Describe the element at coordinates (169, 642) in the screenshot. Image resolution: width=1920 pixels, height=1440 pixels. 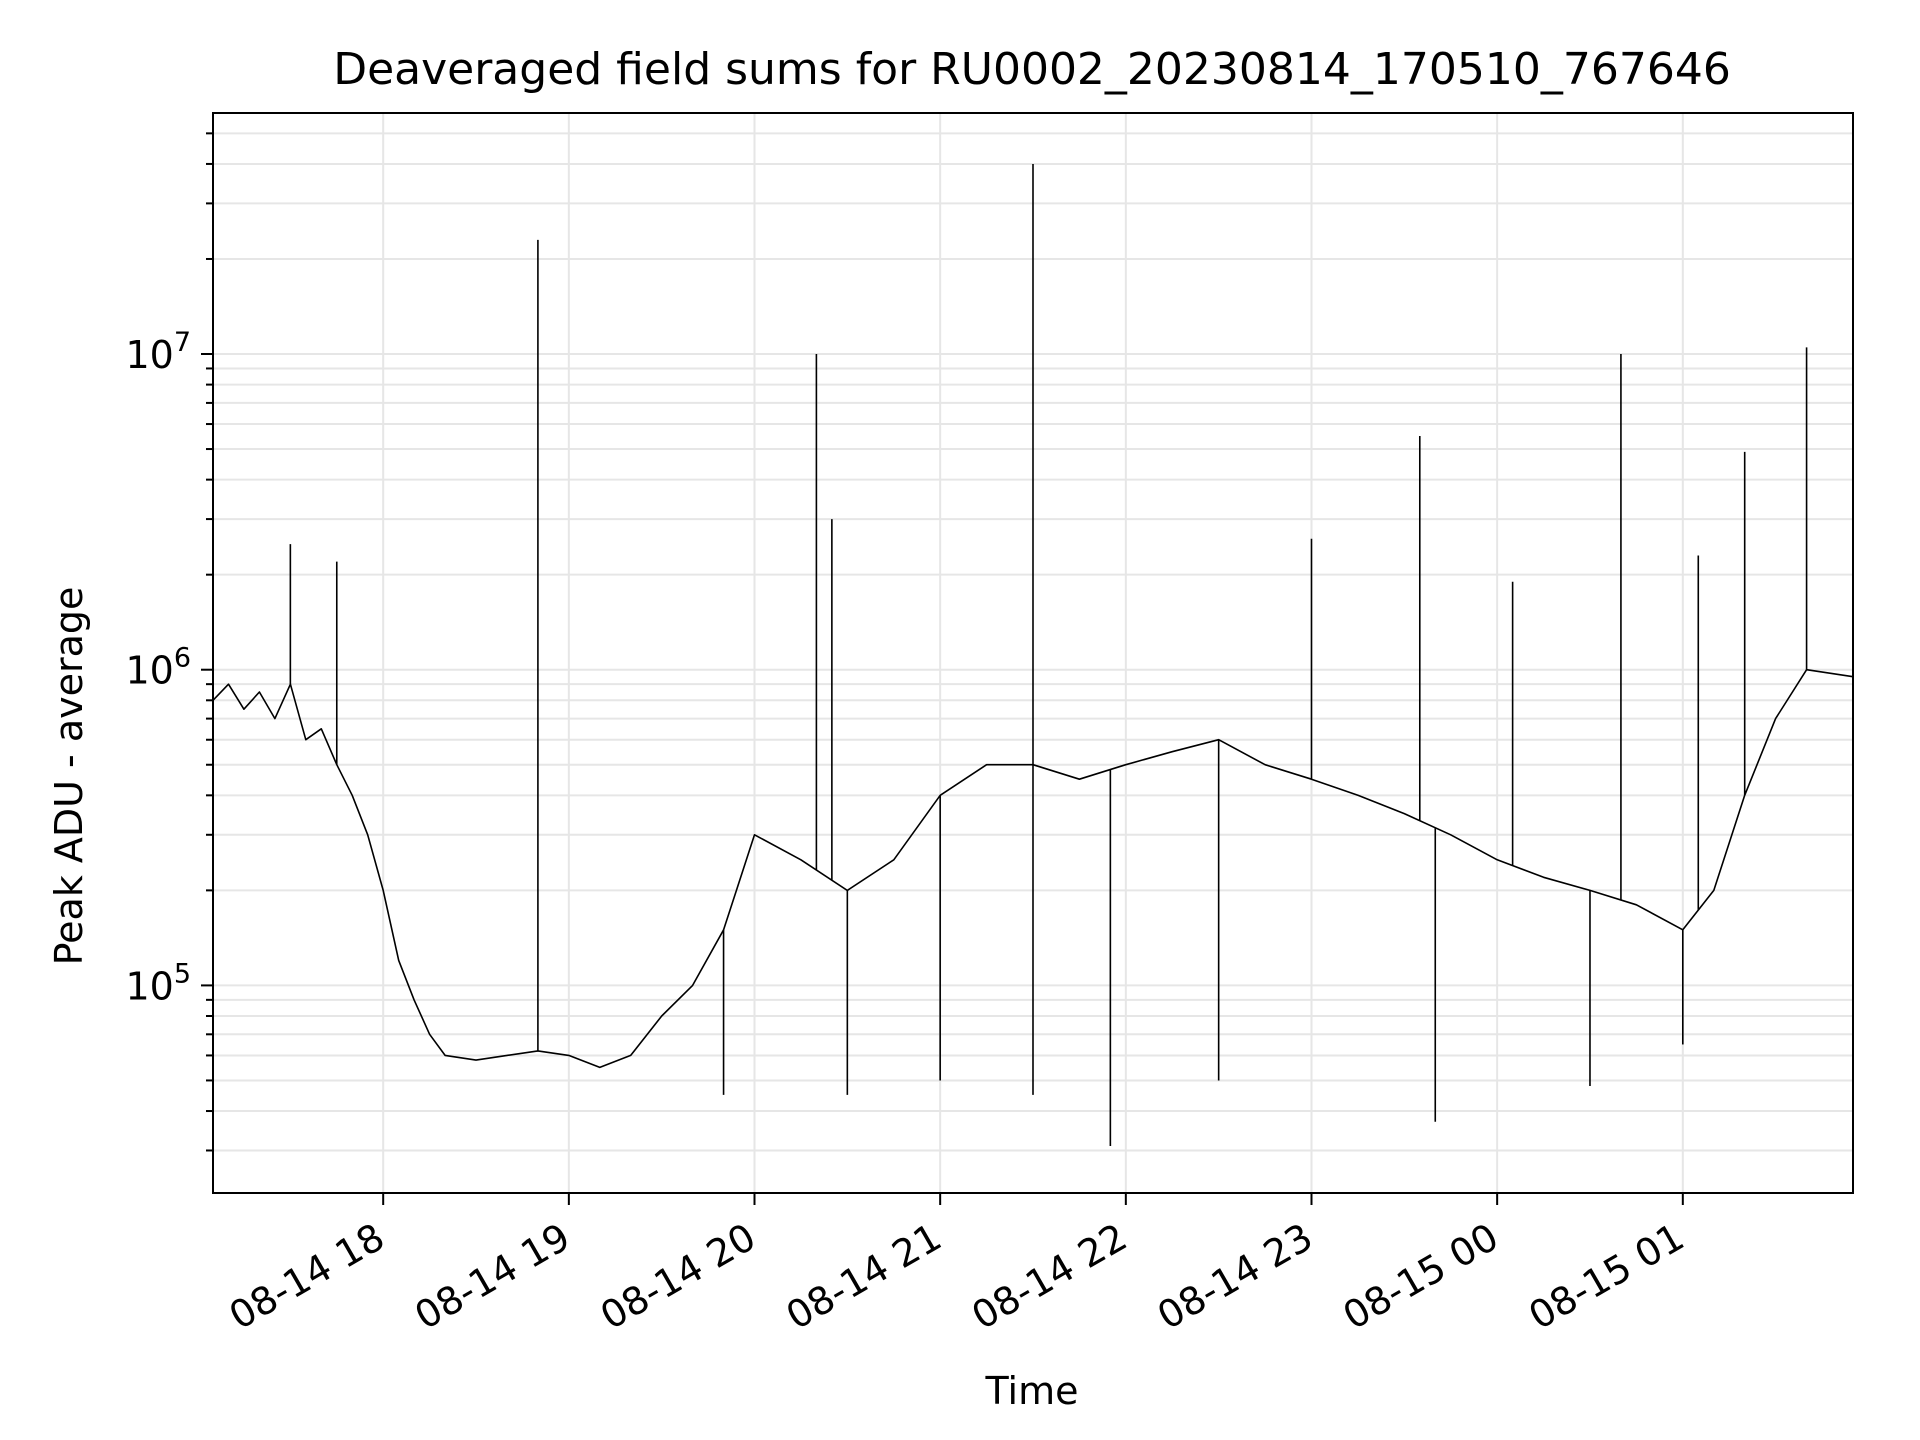
I see `y-axis-ticks: 105 106 107` at that location.